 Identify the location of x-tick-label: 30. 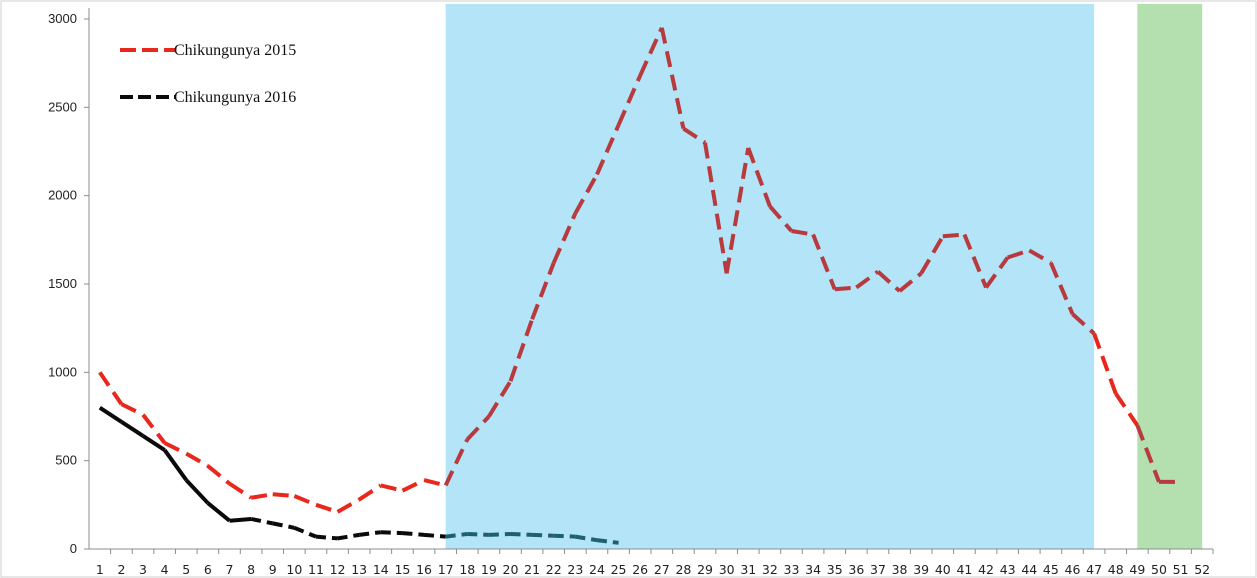
(727, 569).